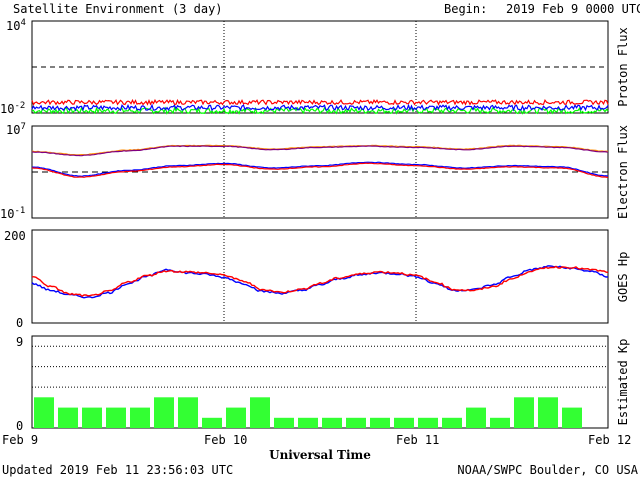 The image size is (640, 480). I want to click on kp-ytick-bottom: 0, so click(19, 426).